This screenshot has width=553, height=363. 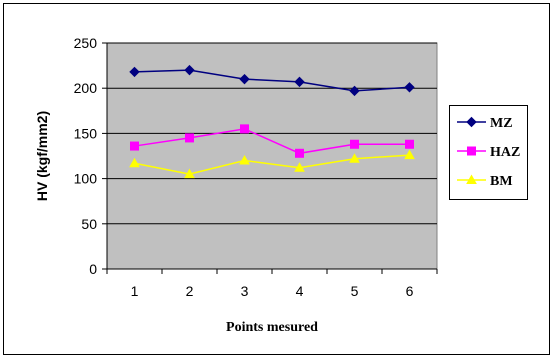 What do you see at coordinates (505, 152) in the screenshot?
I see `legend-label-haz: HAZ` at bounding box center [505, 152].